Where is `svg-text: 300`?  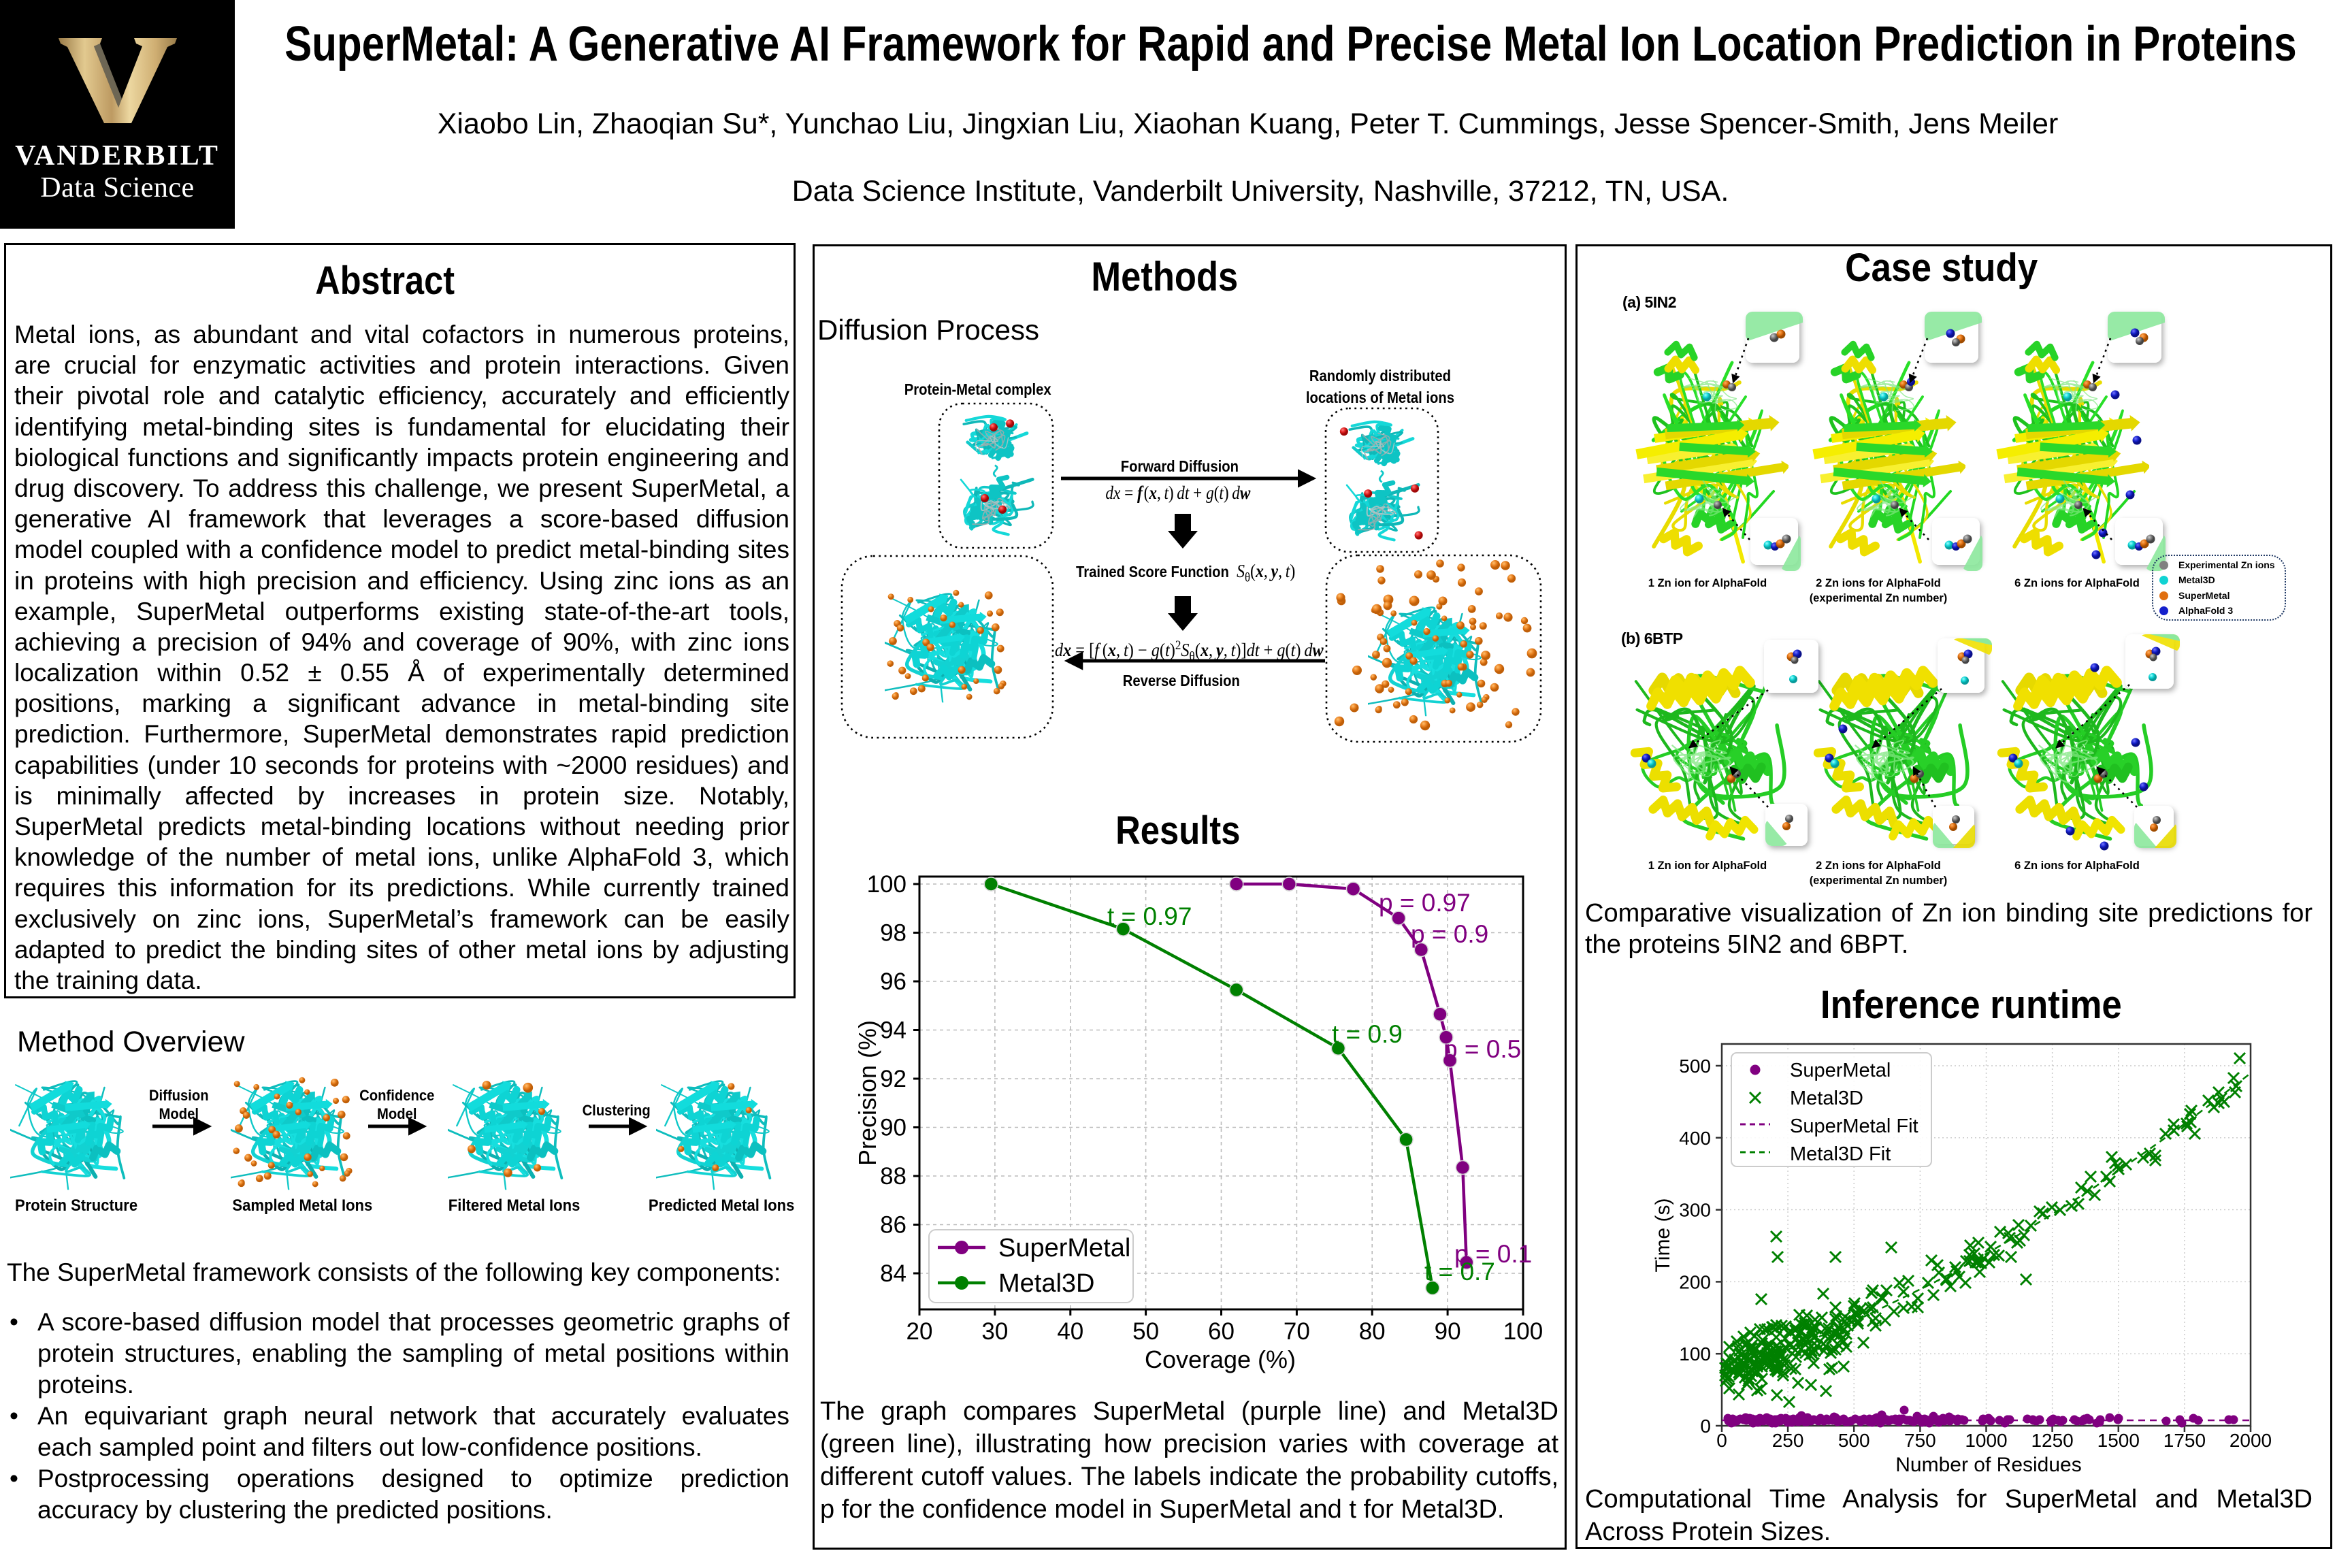
svg-text: 300 is located at coordinates (1695, 1210).